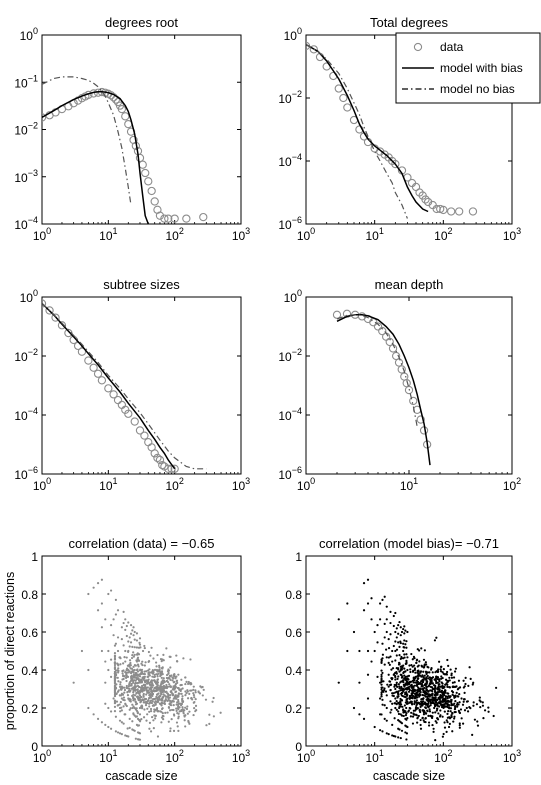  Describe the element at coordinates (108, 484) in the screenshot. I see `x-tick-label: 10¹` at that location.